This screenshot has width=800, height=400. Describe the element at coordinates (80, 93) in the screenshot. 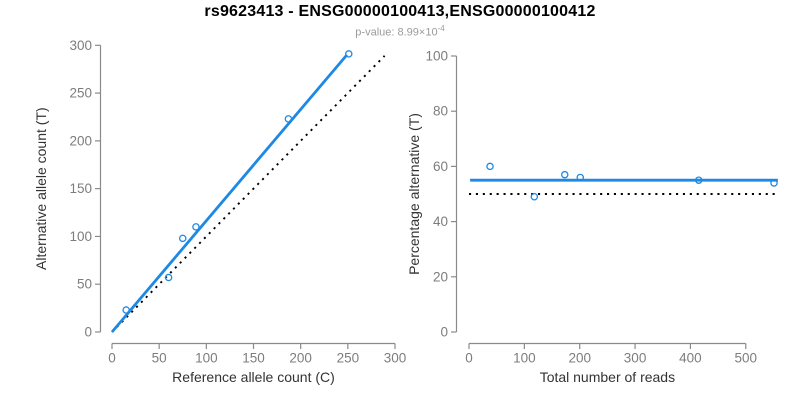

I see `y-tick-label: 250` at that location.